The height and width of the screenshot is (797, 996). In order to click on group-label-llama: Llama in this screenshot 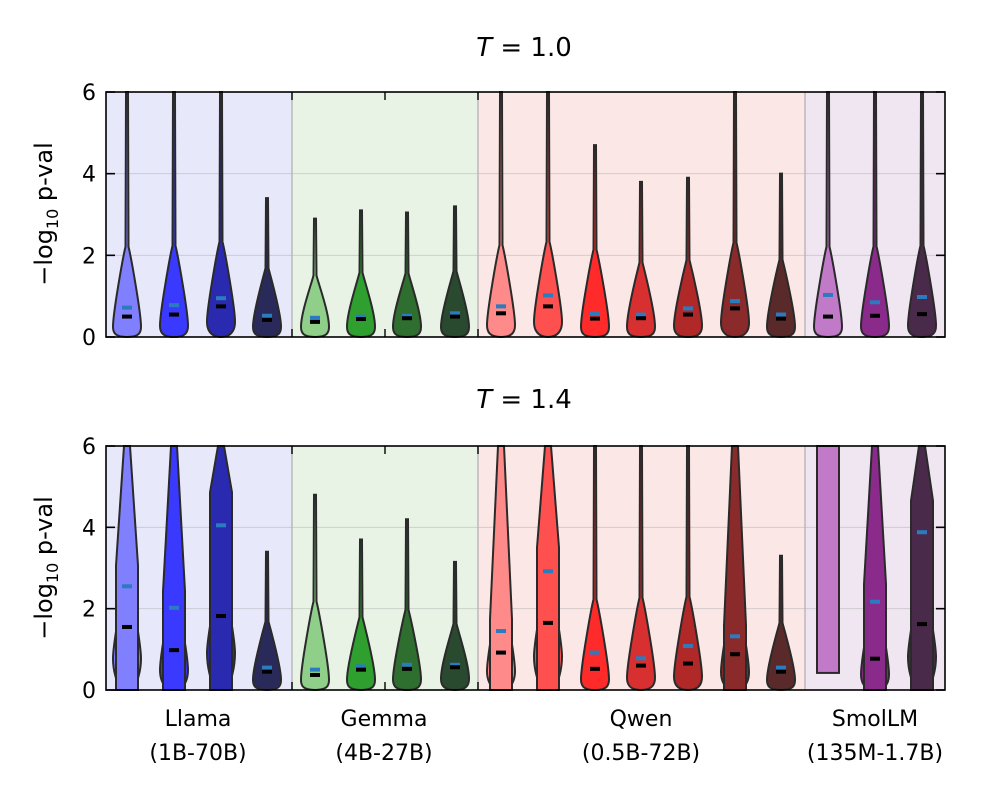, I will do `click(198, 719)`.